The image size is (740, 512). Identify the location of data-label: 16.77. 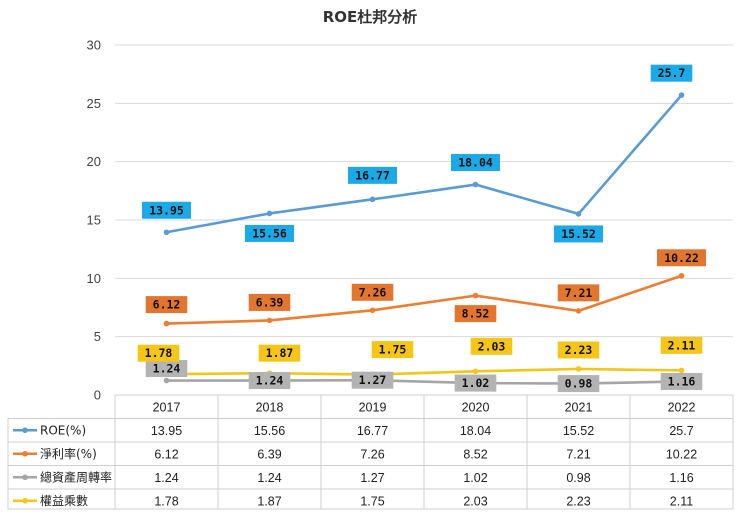
(372, 175).